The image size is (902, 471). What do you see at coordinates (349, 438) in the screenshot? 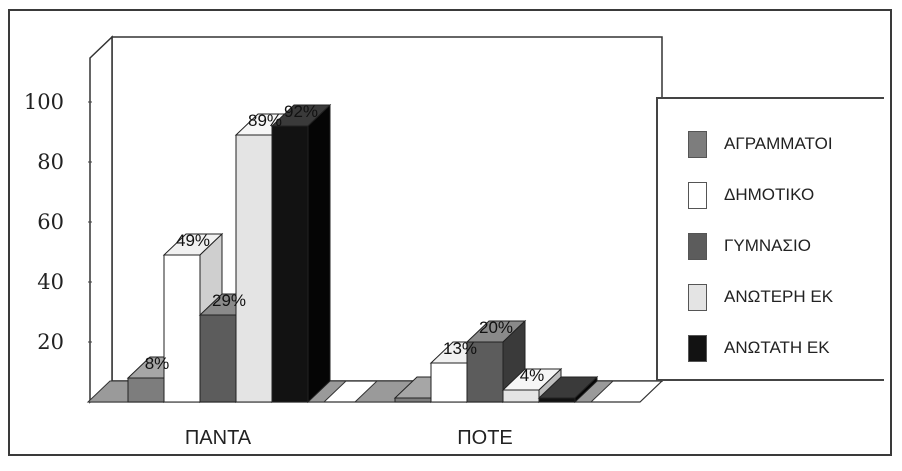
I see `x-axis-categories: ΠΑΝΤΑ ΠΟΤΕ` at bounding box center [349, 438].